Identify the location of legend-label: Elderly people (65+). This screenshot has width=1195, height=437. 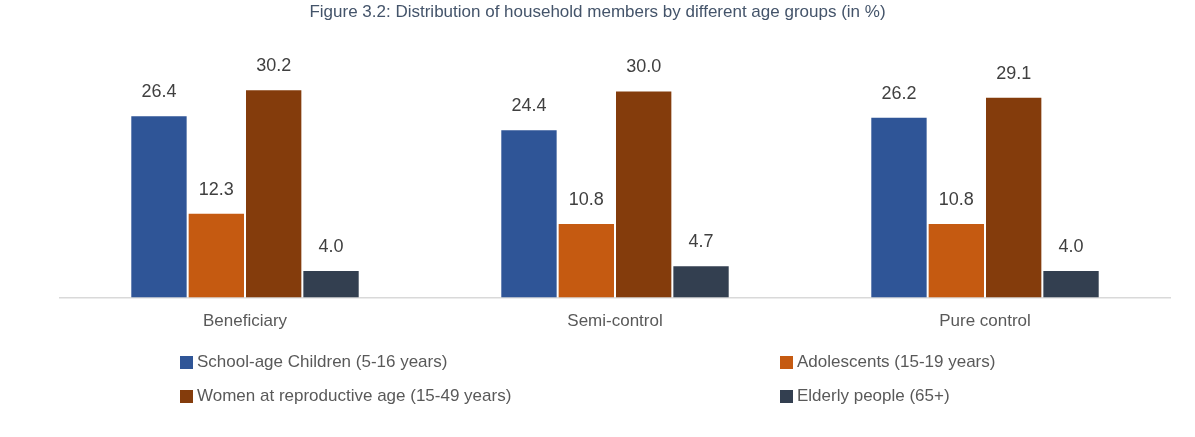
(873, 396).